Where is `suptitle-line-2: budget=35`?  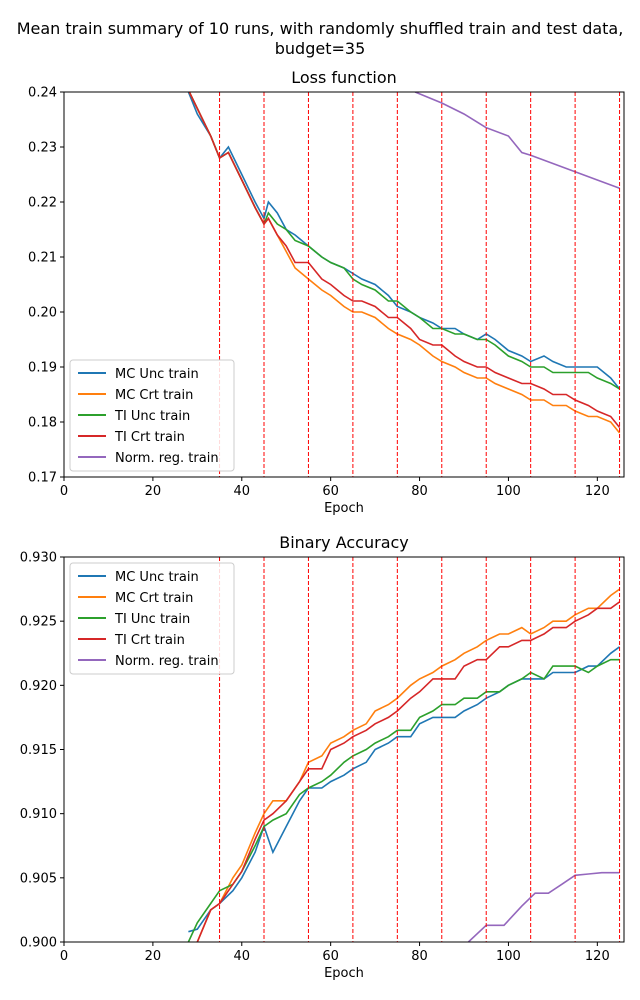 suptitle-line-2: budget=35 is located at coordinates (320, 48).